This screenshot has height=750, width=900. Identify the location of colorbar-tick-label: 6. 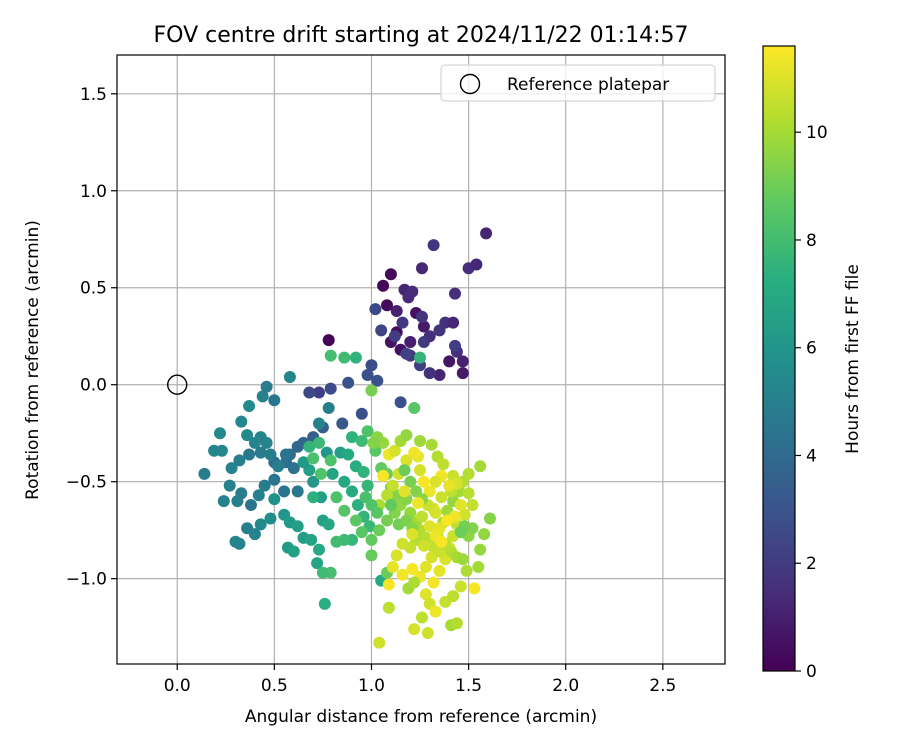
(811, 349).